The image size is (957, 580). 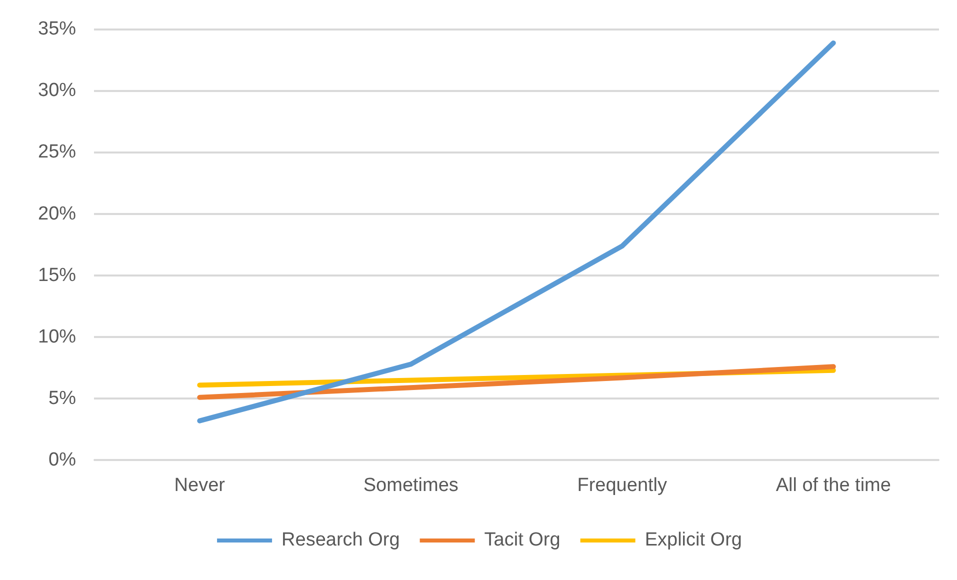 I want to click on x-tick-label: Never, so click(x=200, y=485).